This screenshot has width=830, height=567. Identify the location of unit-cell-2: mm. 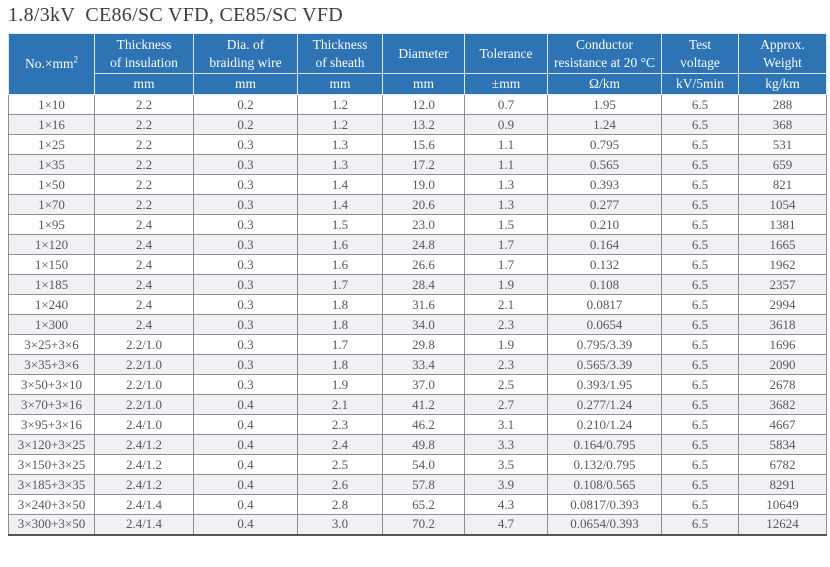
(245, 84).